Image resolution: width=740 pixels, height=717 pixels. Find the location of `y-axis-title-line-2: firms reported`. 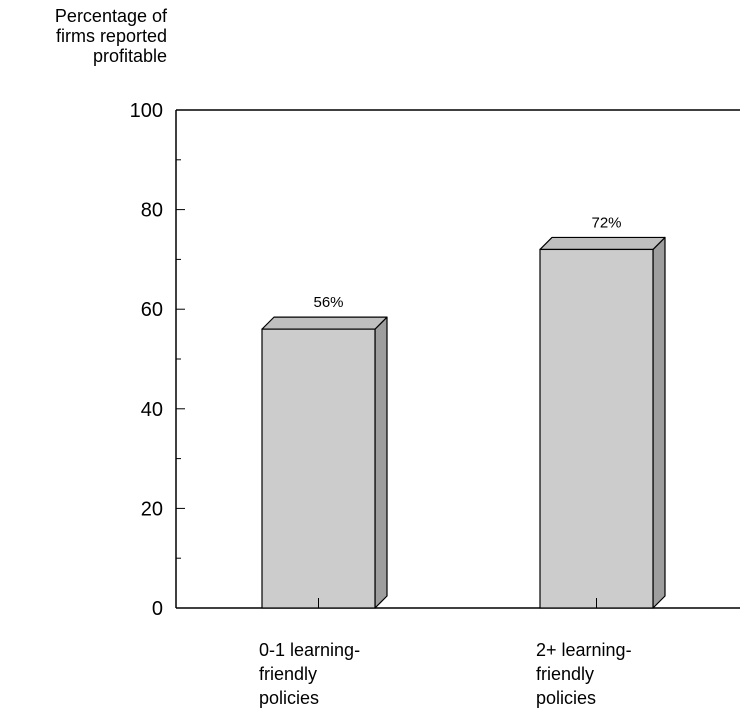

y-axis-title-line-2: firms reported is located at coordinates (111, 36).